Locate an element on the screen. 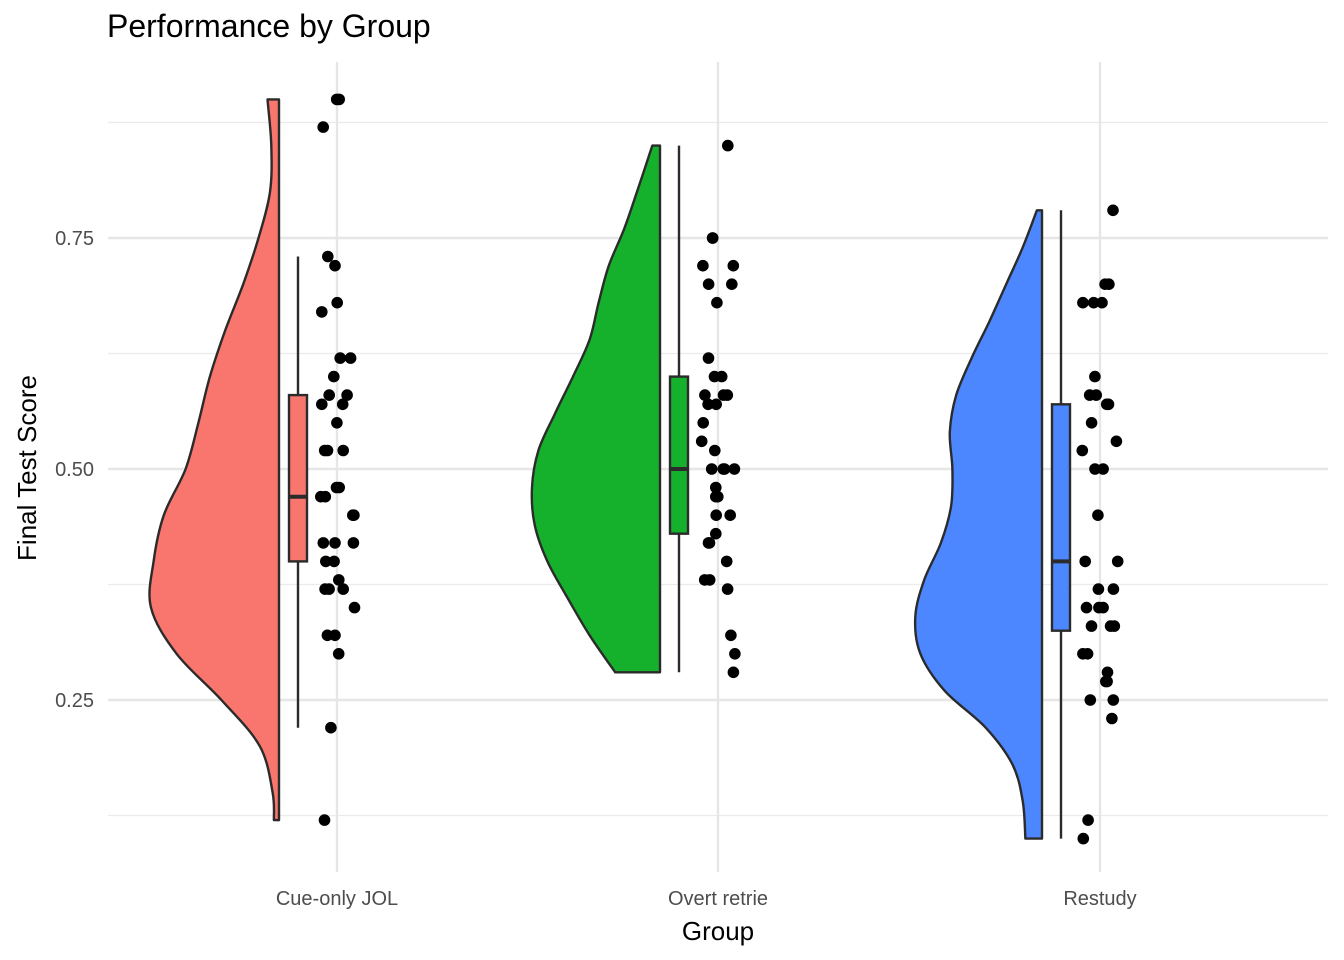 This screenshot has width=1344, height=960. y-axis-title: Final Test Score is located at coordinates (27, 468).